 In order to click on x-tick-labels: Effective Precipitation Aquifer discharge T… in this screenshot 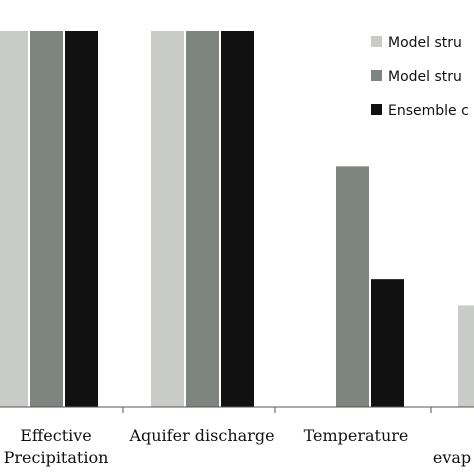, I will do `click(238, 446)`.